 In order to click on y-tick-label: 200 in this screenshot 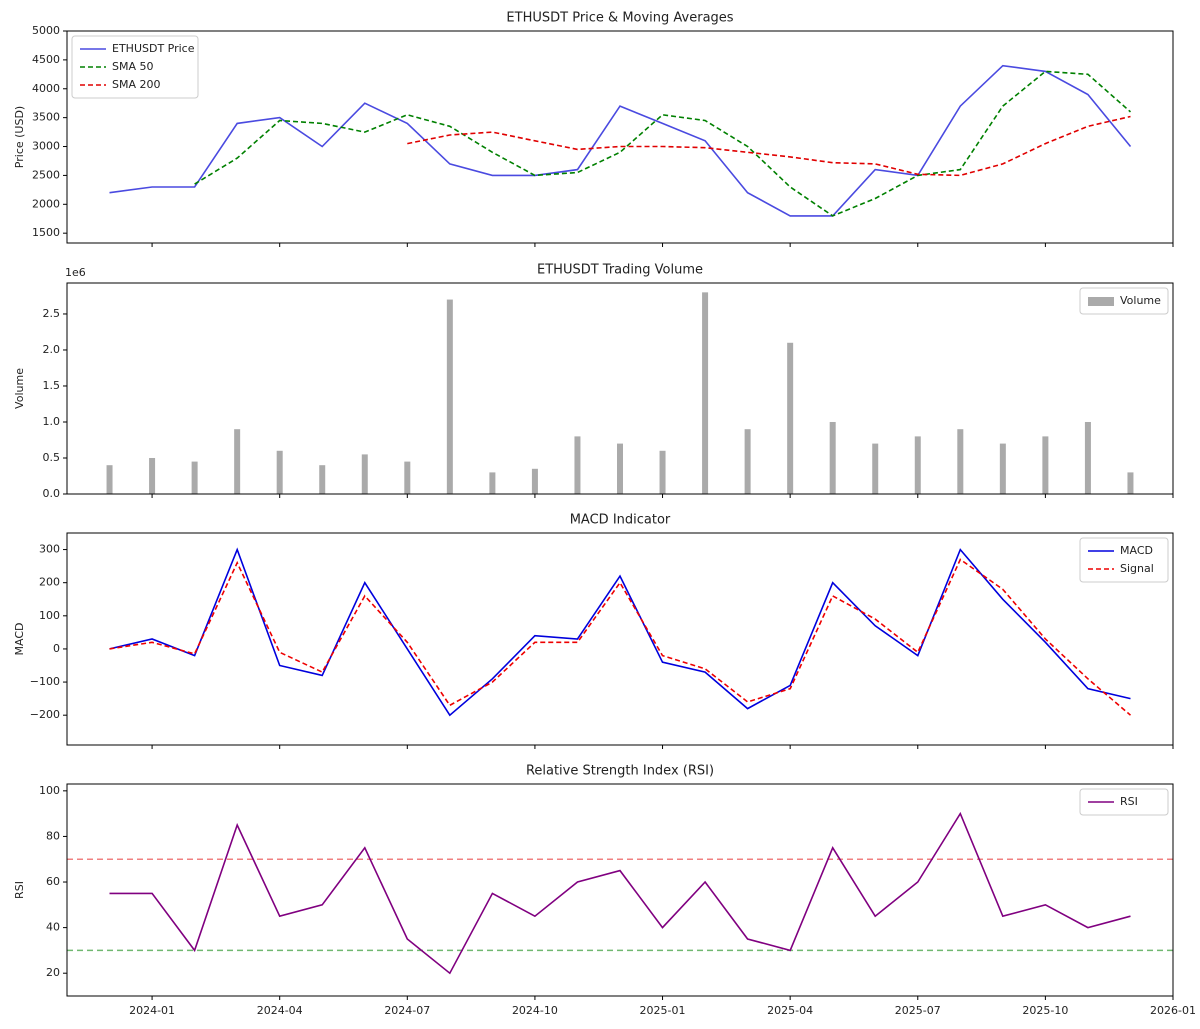, I will do `click(49, 582)`.